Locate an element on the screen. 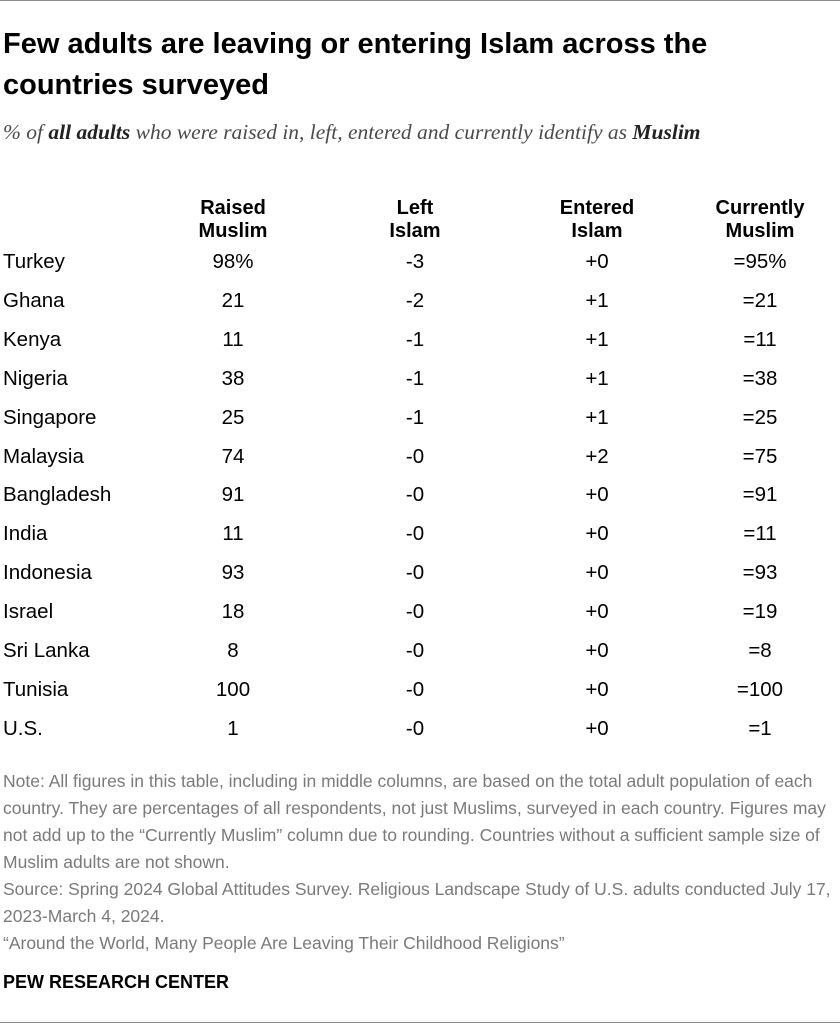 The image size is (840, 1026). cell-raised: 98% is located at coordinates (233, 261).